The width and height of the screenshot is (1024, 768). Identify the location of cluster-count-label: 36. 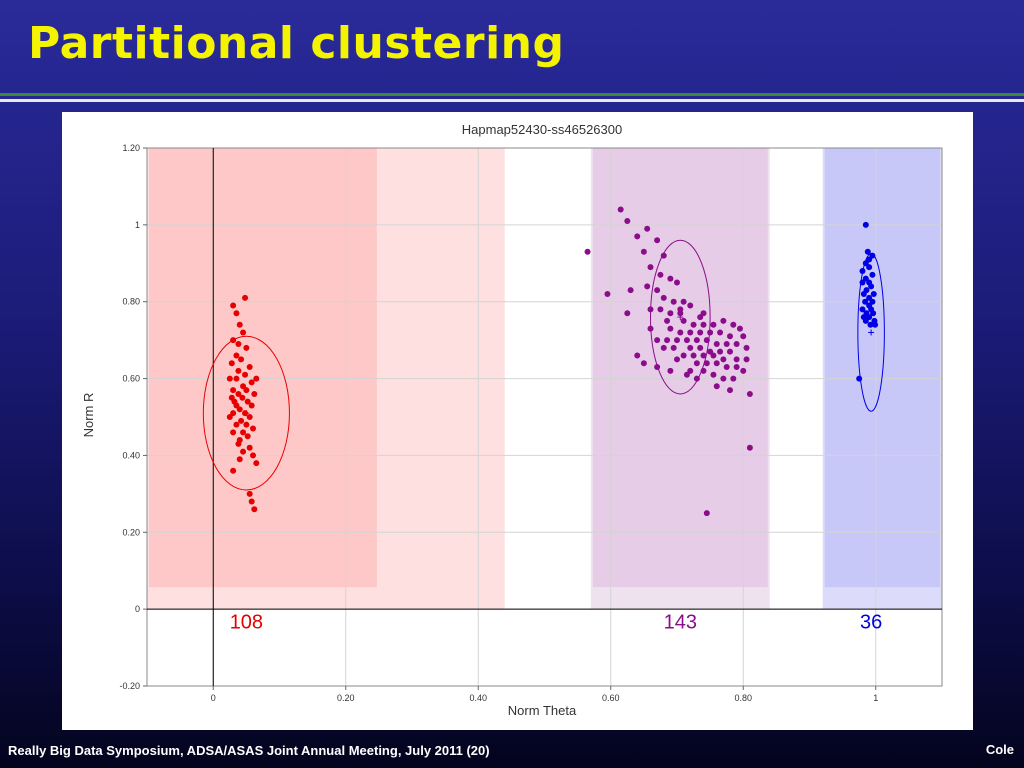
(871, 622).